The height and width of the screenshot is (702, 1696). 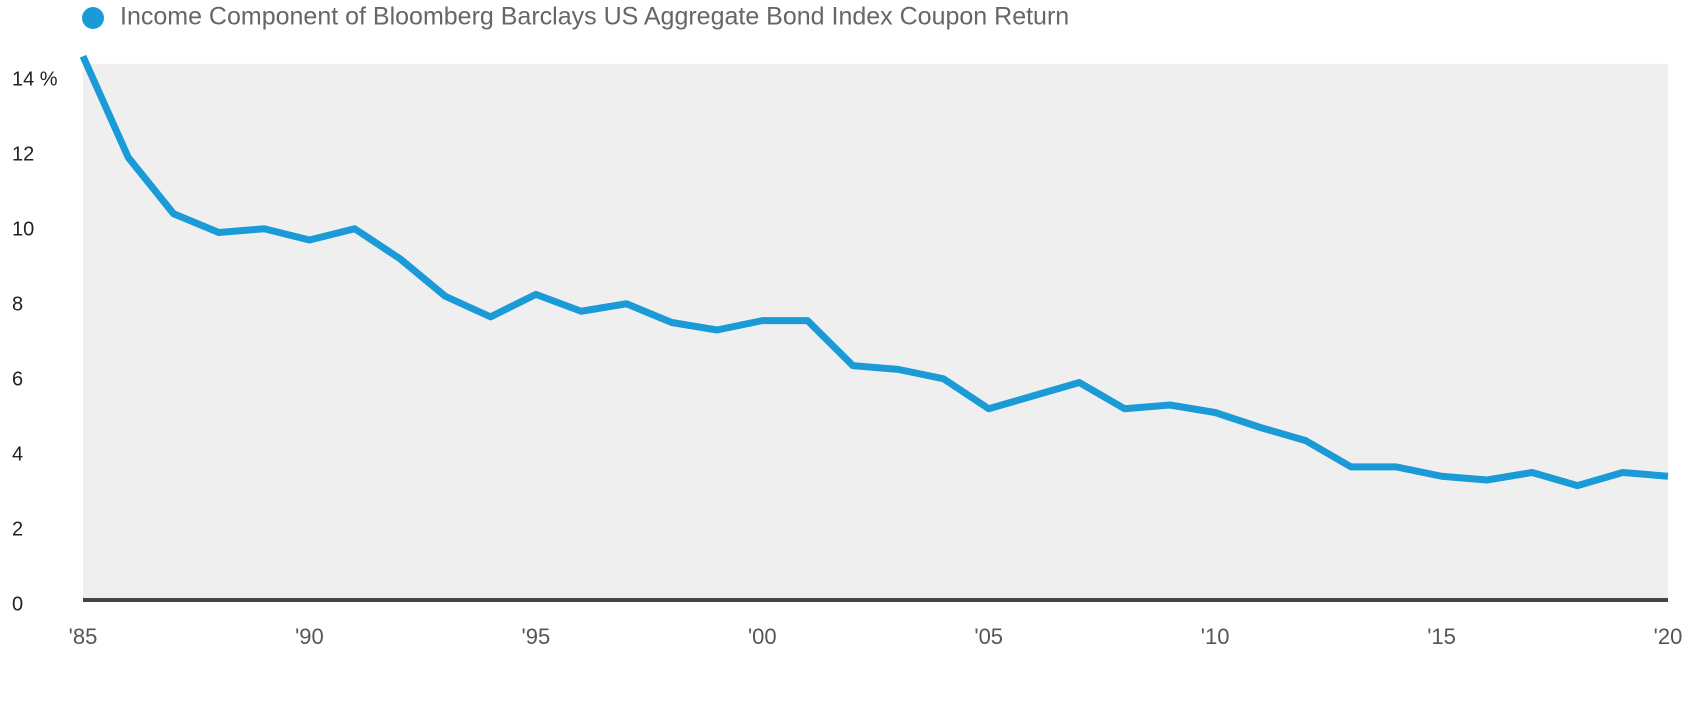 What do you see at coordinates (762, 636) in the screenshot?
I see `x-tick-label: '00` at bounding box center [762, 636].